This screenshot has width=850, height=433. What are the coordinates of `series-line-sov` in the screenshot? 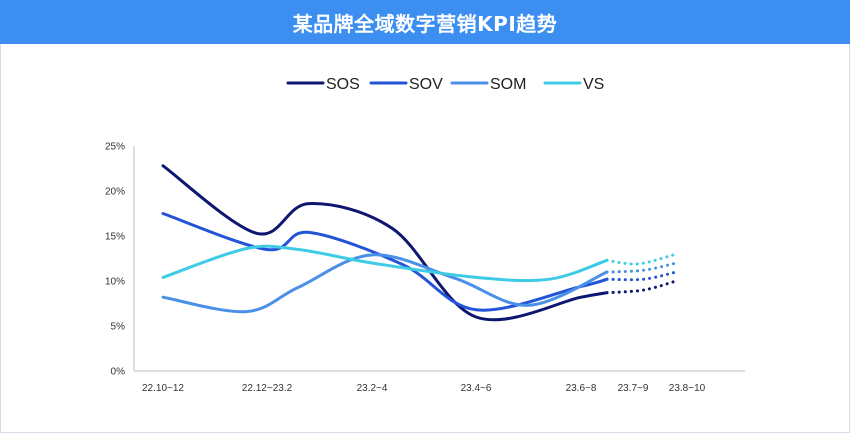 It's located at (385, 262).